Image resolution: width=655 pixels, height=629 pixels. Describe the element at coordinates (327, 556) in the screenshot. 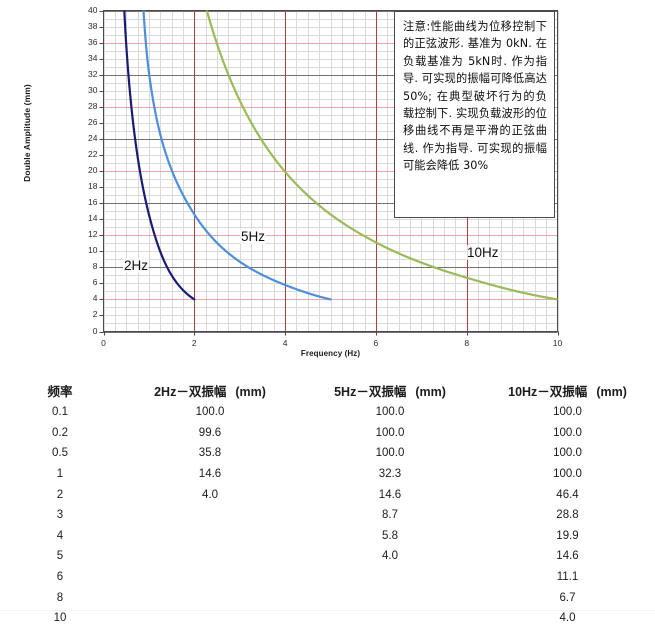

I see `table-row: 5 4.0 14.6` at that location.